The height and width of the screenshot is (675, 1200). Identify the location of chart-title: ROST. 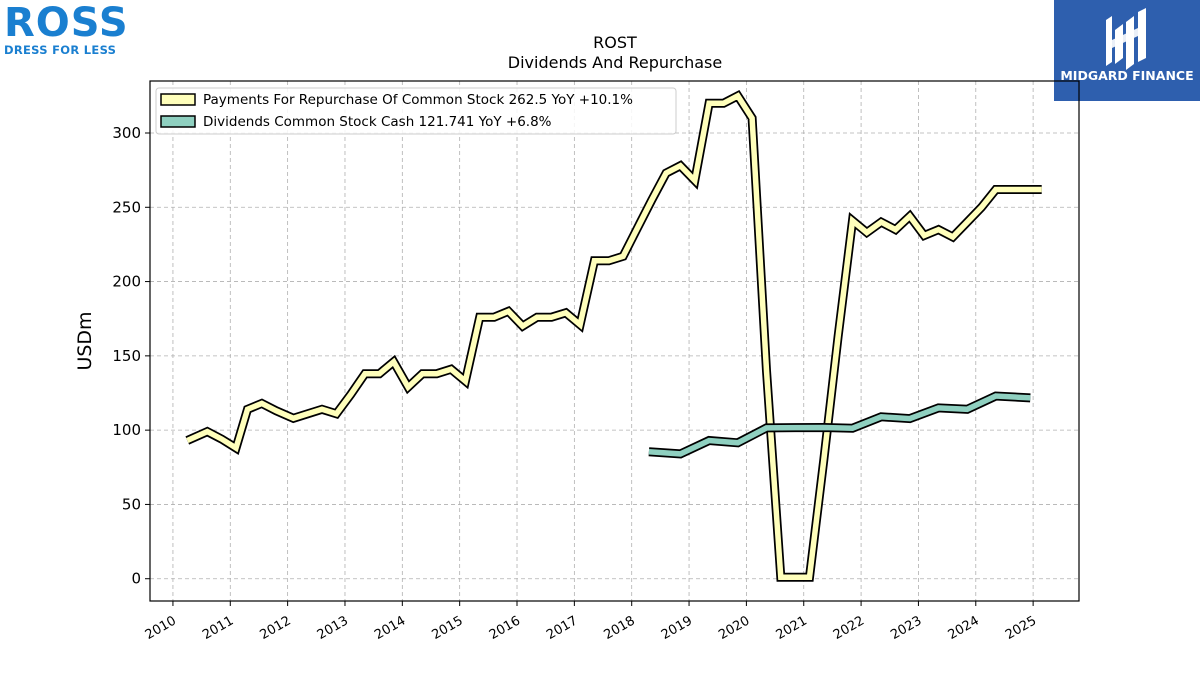
(615, 42).